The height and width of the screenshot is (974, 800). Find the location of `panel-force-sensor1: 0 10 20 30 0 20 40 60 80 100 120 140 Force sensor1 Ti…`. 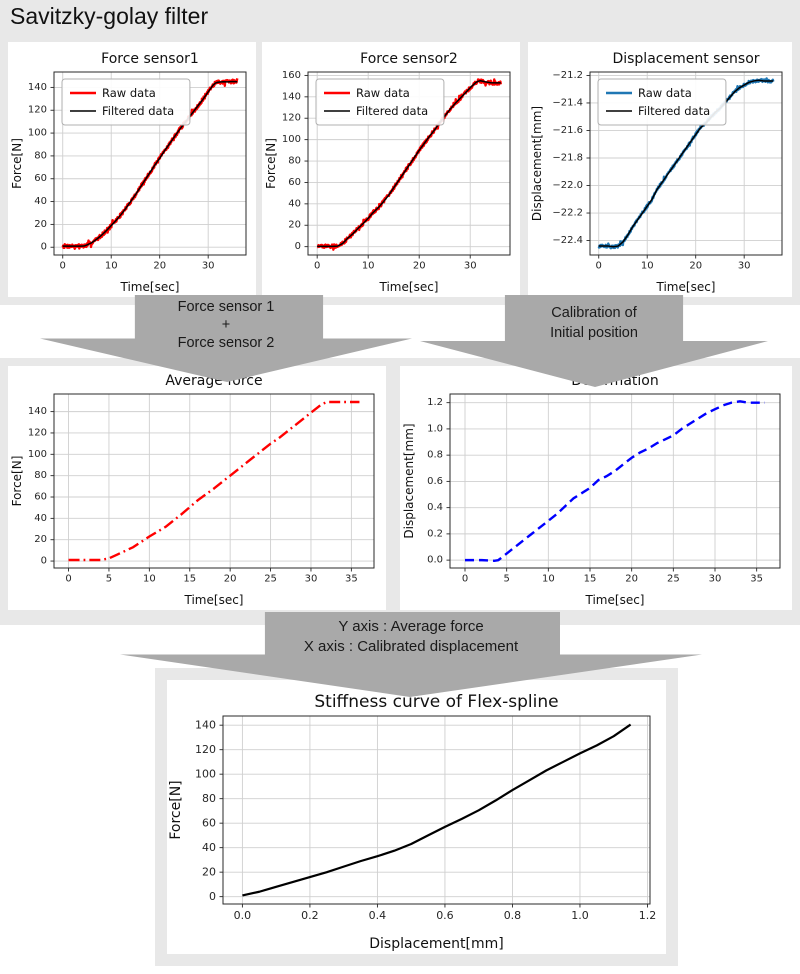

panel-force-sensor1: 0 10 20 30 0 20 40 60 80 100 120 140 Force sensor1 Ti… is located at coordinates (132, 169).